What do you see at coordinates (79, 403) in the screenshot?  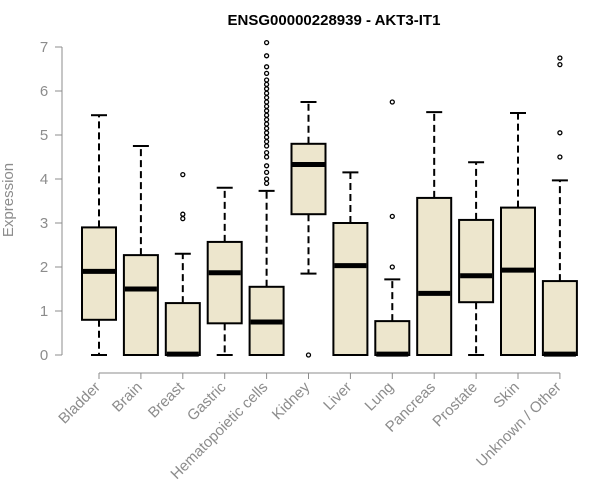 I see `x-tick-label: Bladder` at bounding box center [79, 403].